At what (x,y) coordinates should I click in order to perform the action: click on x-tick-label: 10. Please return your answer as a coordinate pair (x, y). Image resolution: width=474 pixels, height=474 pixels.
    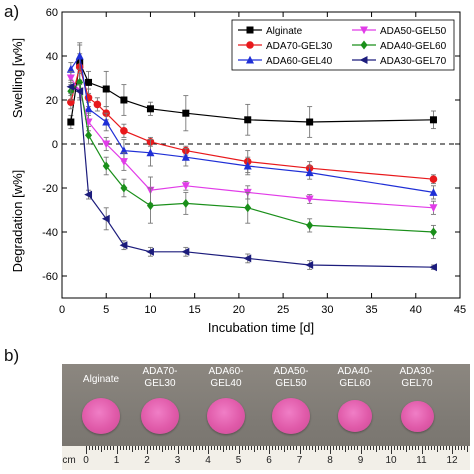
    Looking at the image, I should click on (150, 310).